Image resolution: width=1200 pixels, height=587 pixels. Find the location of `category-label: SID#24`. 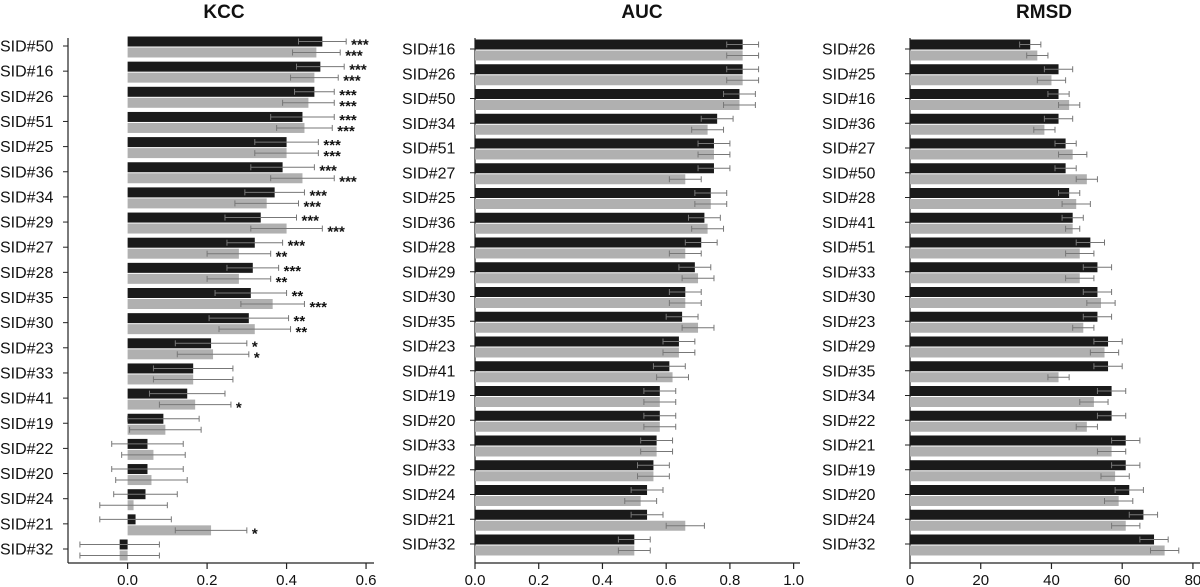

category-label: SID#24 is located at coordinates (428, 495).